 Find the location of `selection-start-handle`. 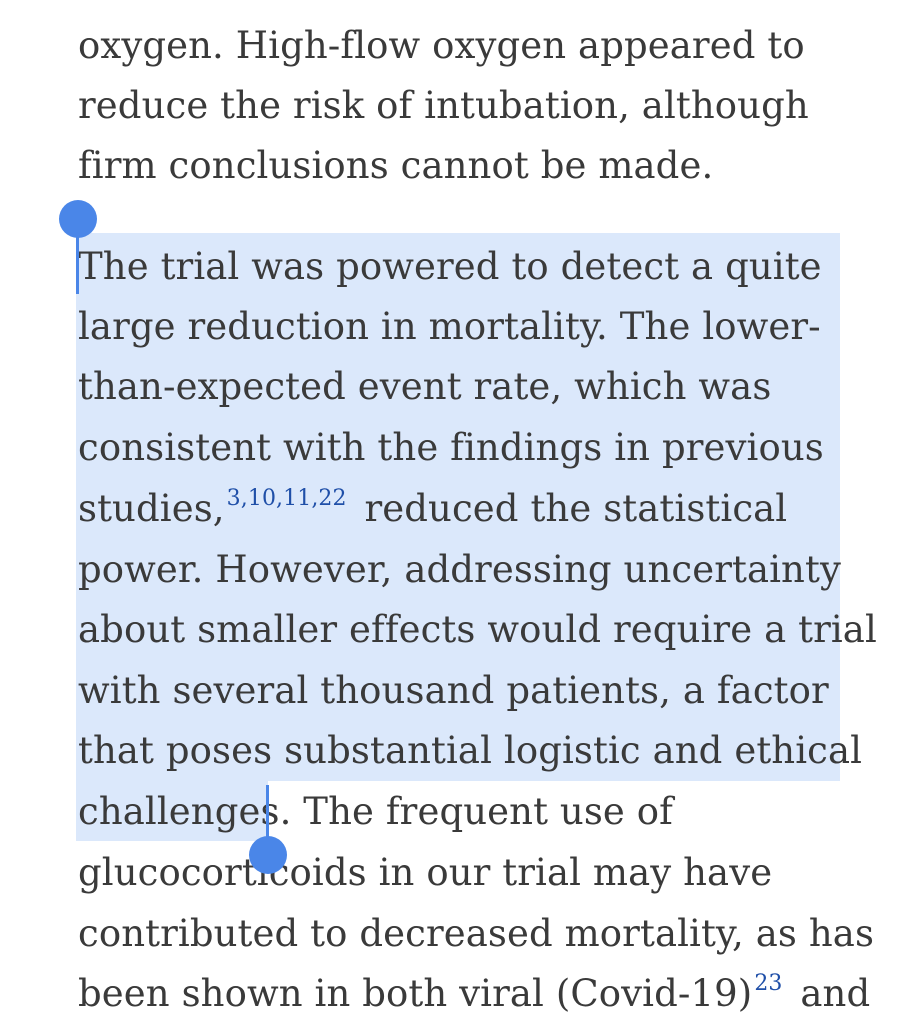

selection-start-handle is located at coordinates (78, 219).